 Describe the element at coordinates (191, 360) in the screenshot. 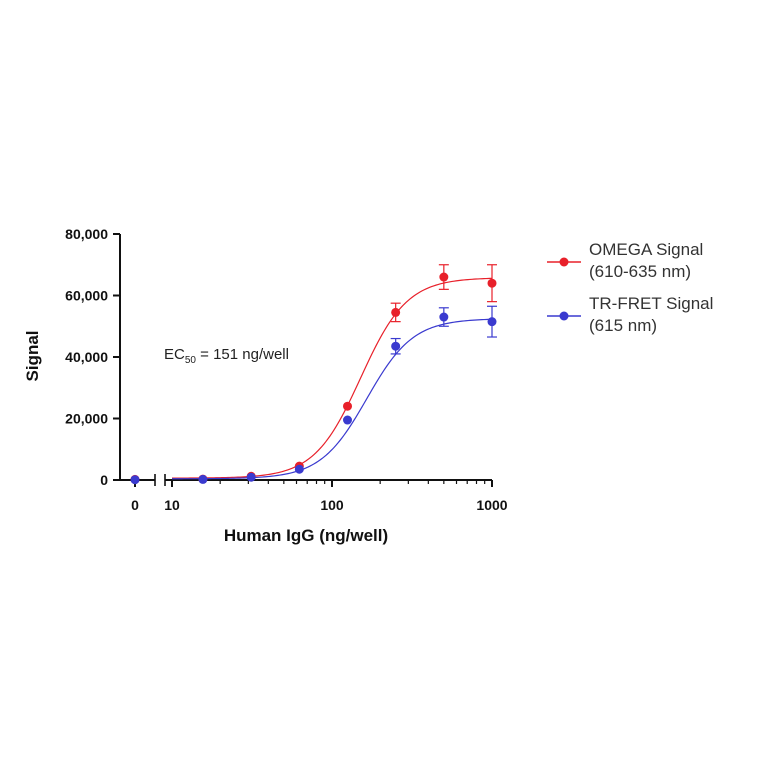

I see `ec50-subscript: 50` at that location.